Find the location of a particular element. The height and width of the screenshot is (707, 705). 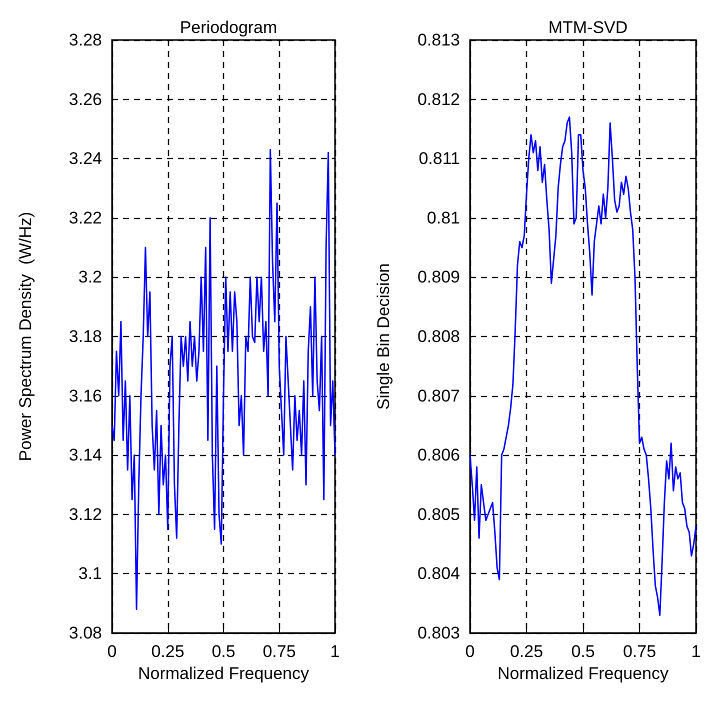

y-tick-label: 0.813 is located at coordinates (438, 40).